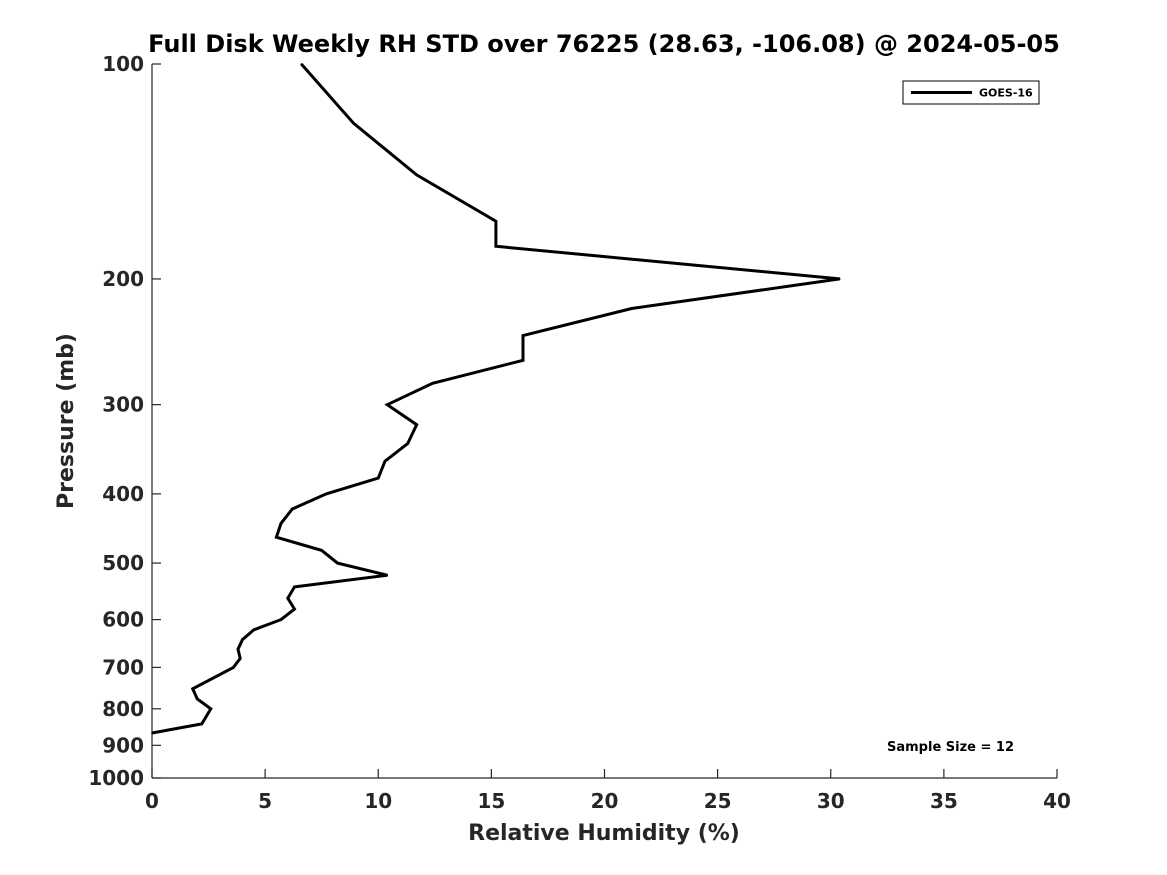  I want to click on x-tick-label: 25, so click(718, 801).